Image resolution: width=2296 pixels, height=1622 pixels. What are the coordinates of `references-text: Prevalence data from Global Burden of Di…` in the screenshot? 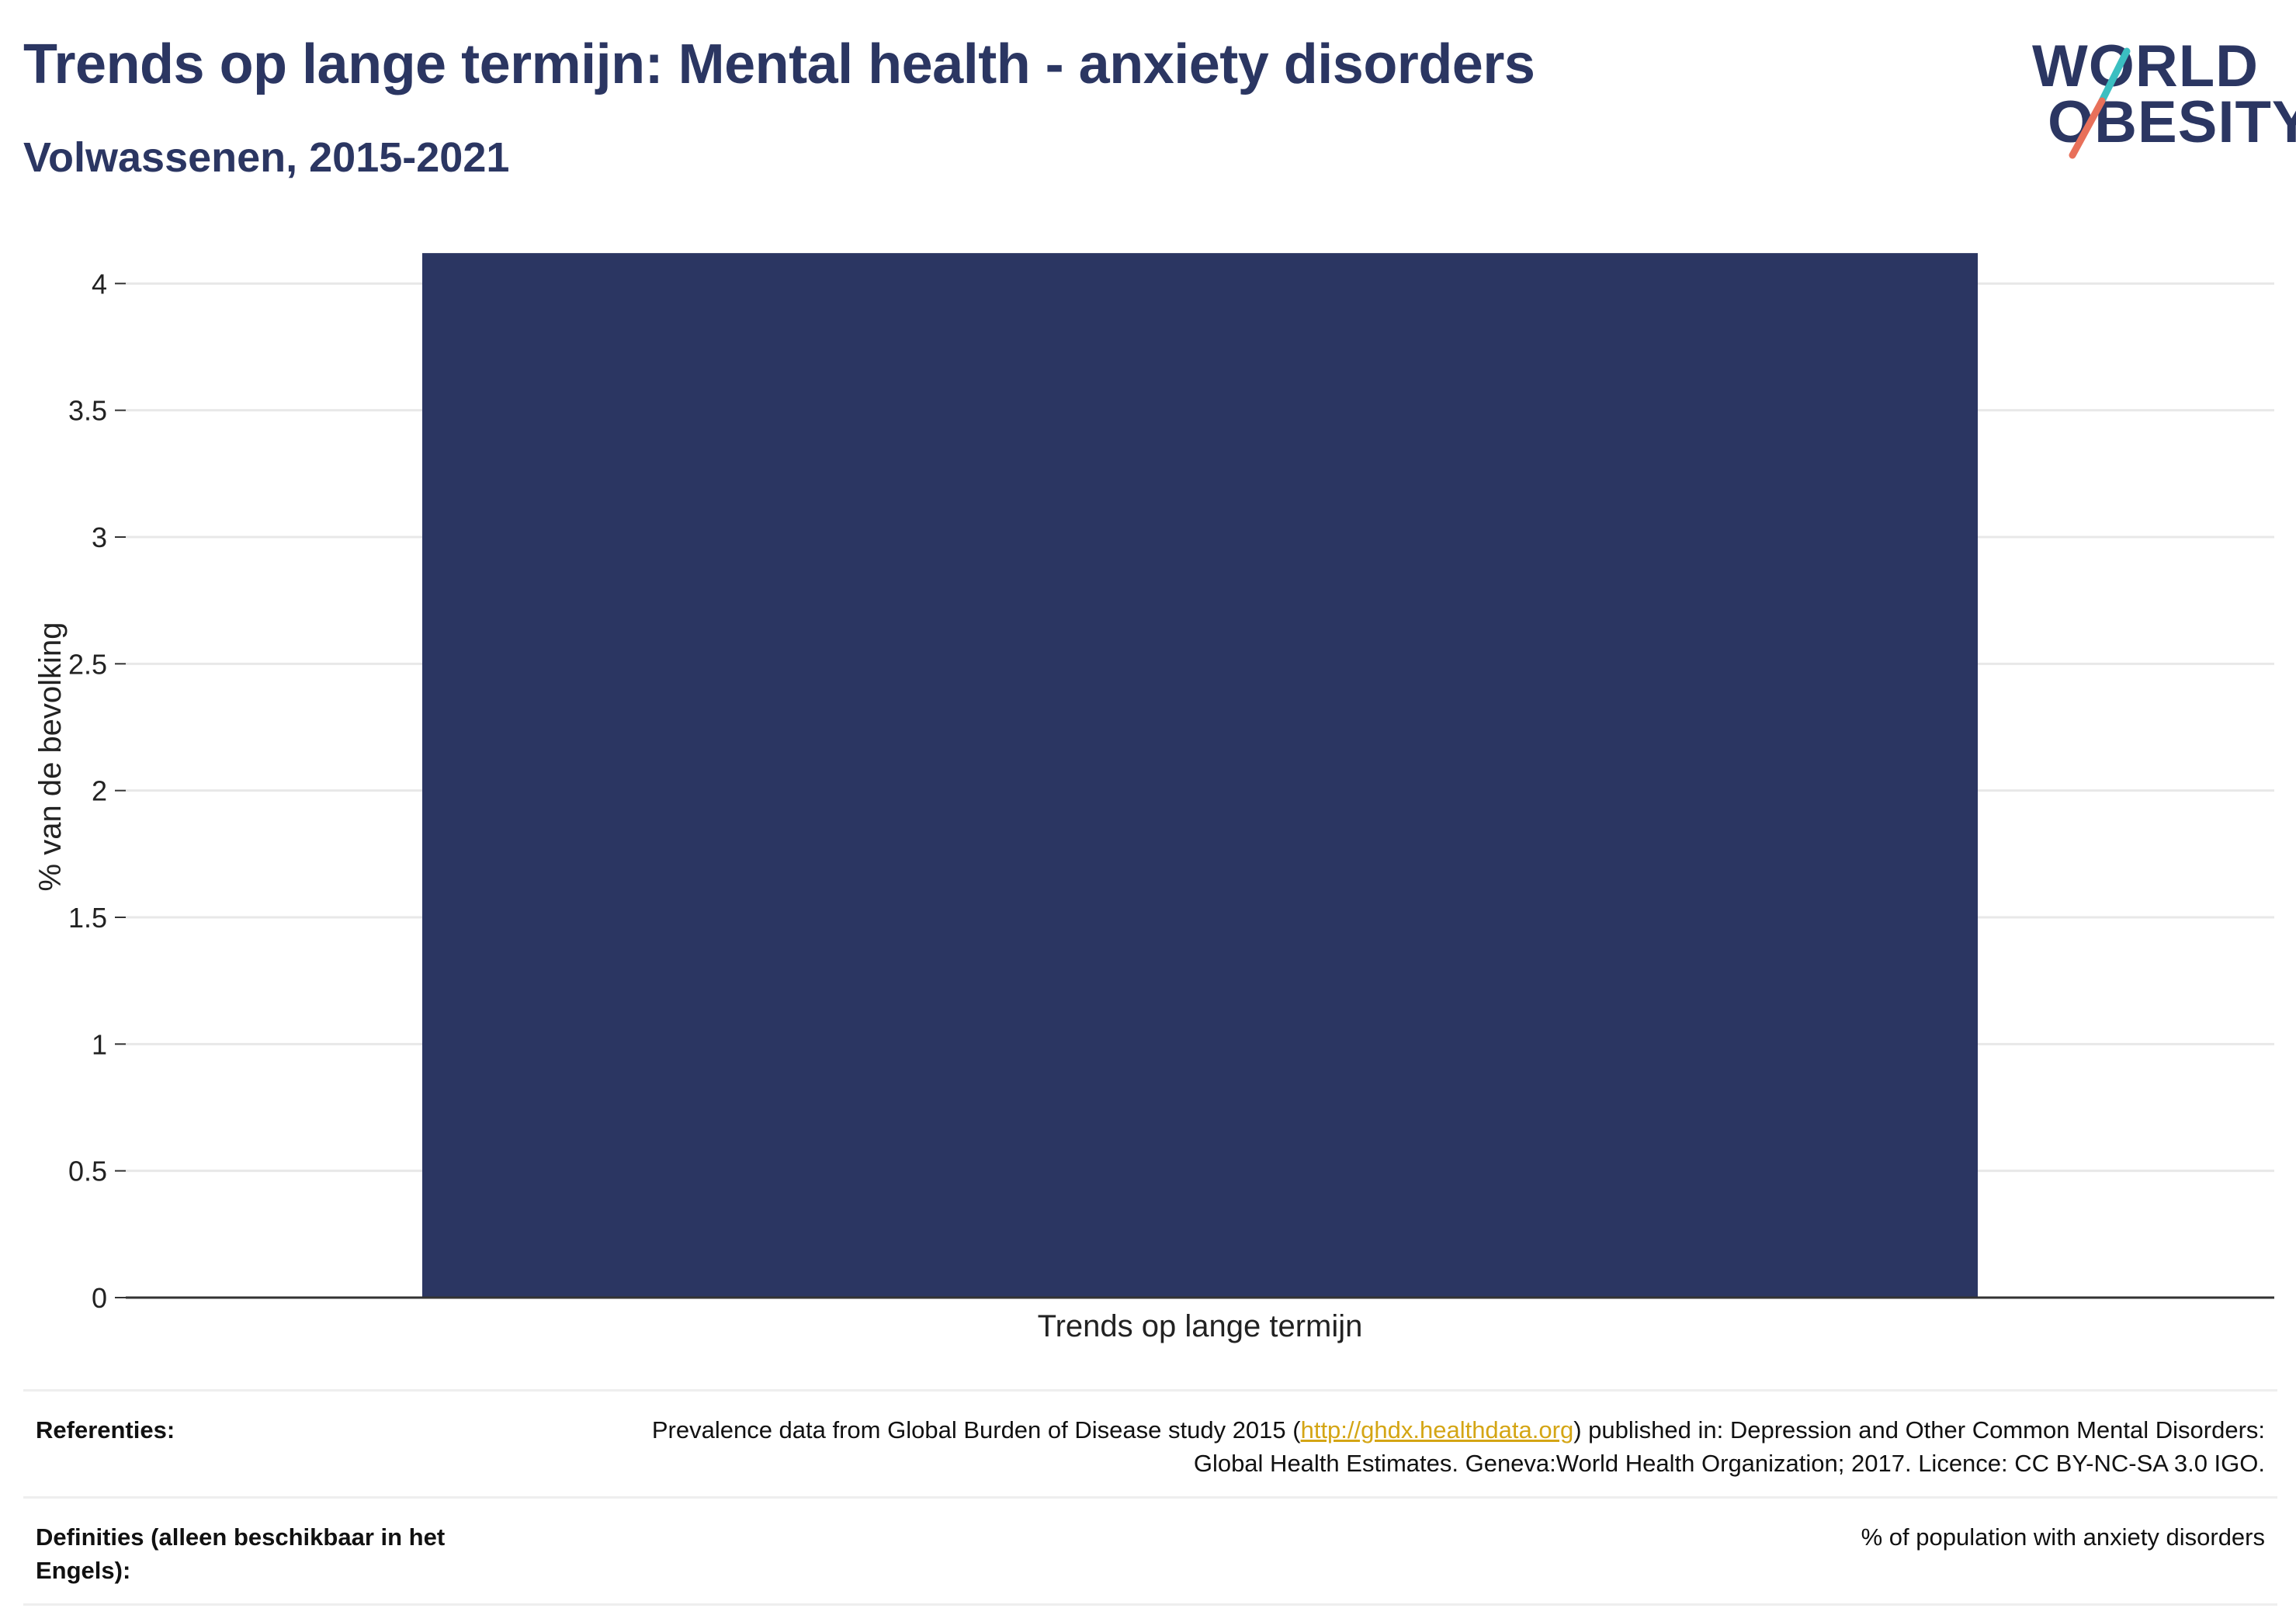 It's located at (1458, 1447).